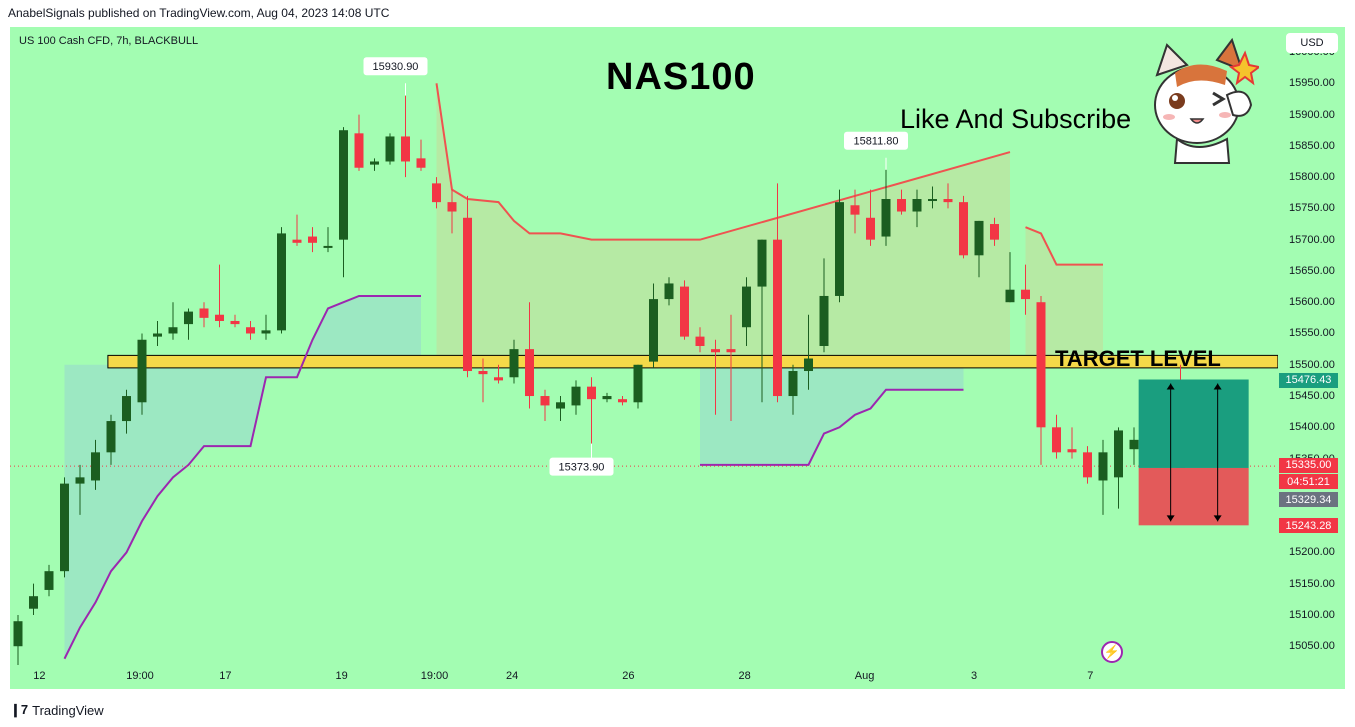 This screenshot has height=727, width=1355. Describe the element at coordinates (1308, 500) in the screenshot. I see `price-label: 15329.34` at that location.